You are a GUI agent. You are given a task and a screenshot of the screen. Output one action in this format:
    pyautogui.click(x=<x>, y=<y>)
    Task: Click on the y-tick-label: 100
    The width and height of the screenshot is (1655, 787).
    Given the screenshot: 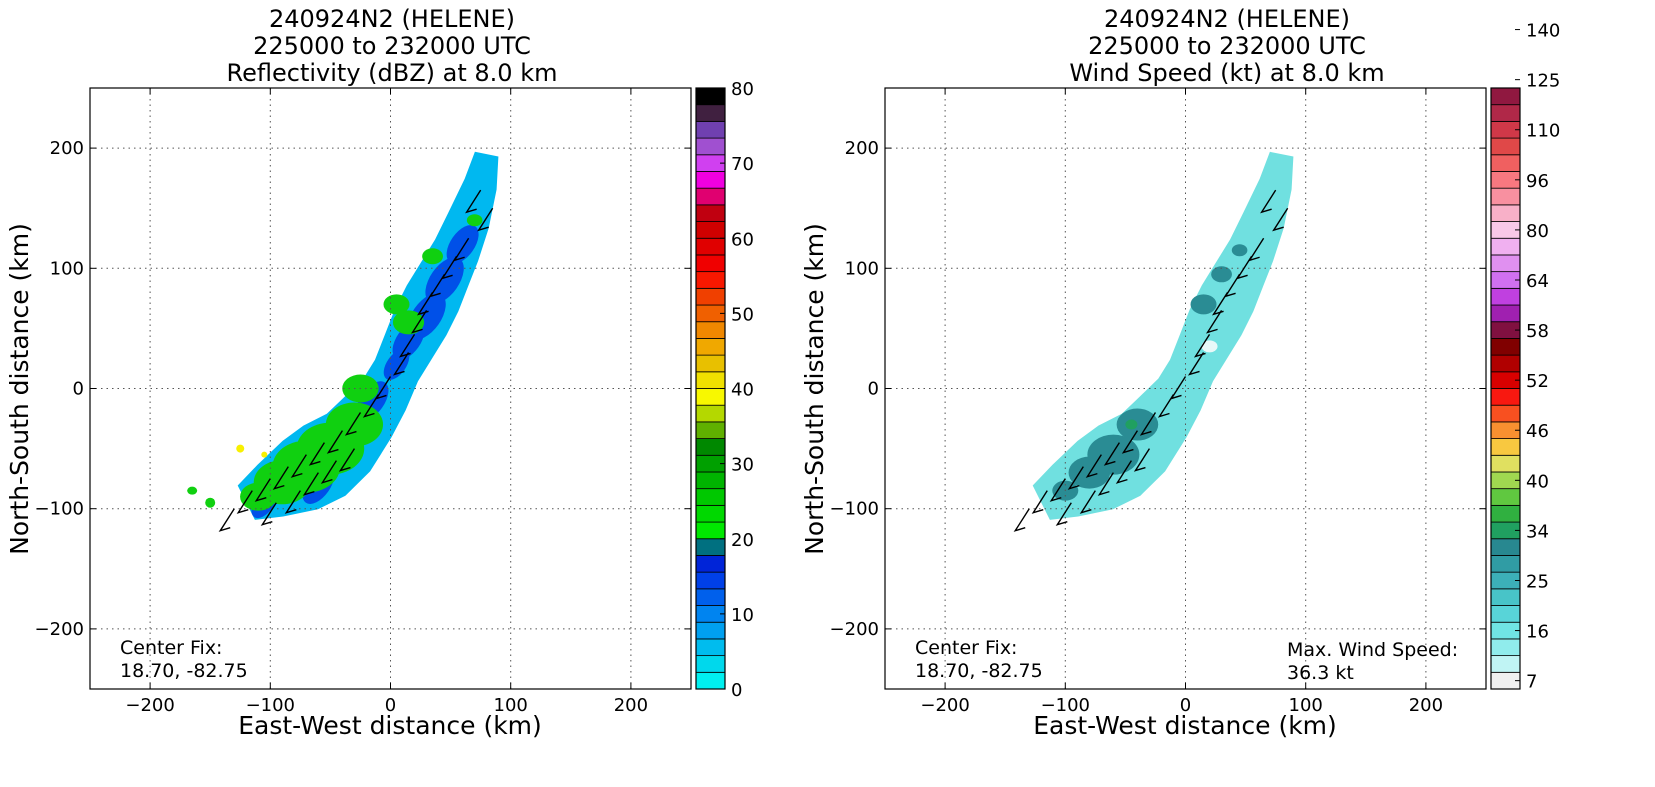 What is the action you would take?
    pyautogui.click(x=862, y=268)
    